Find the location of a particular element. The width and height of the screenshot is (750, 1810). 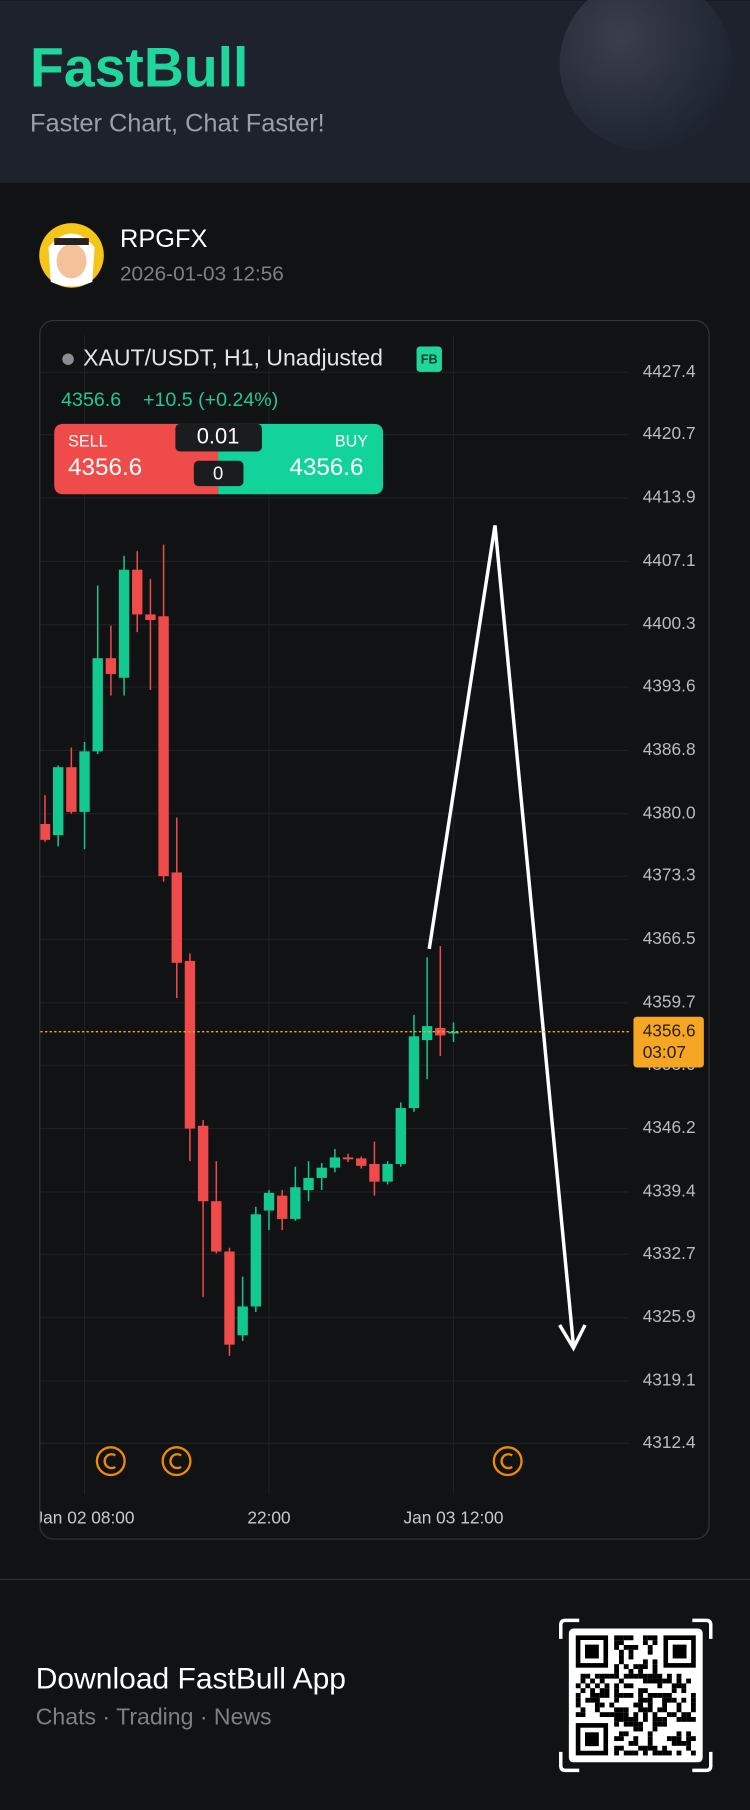

sell-label: SELL is located at coordinates (88, 442).